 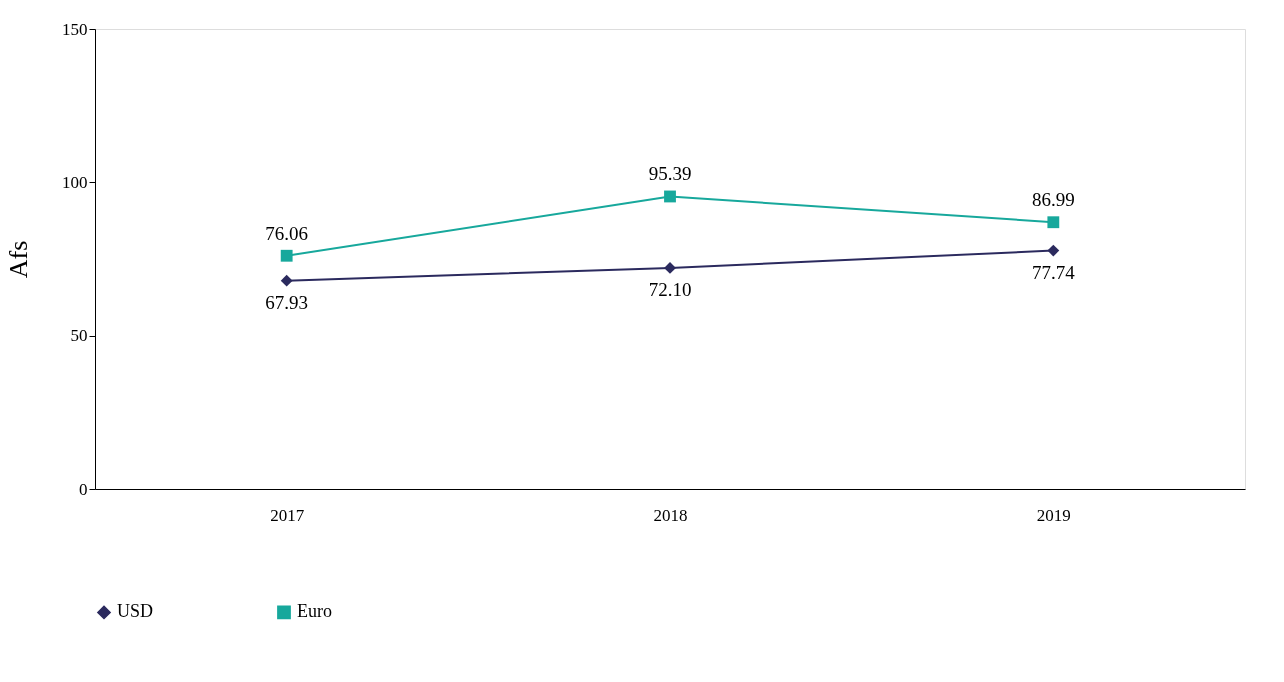 I want to click on y-tick-label: 100, so click(x=75, y=182).